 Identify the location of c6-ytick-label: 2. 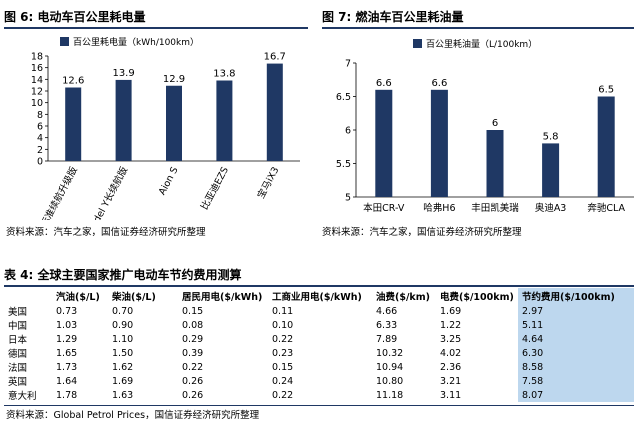
(40, 150).